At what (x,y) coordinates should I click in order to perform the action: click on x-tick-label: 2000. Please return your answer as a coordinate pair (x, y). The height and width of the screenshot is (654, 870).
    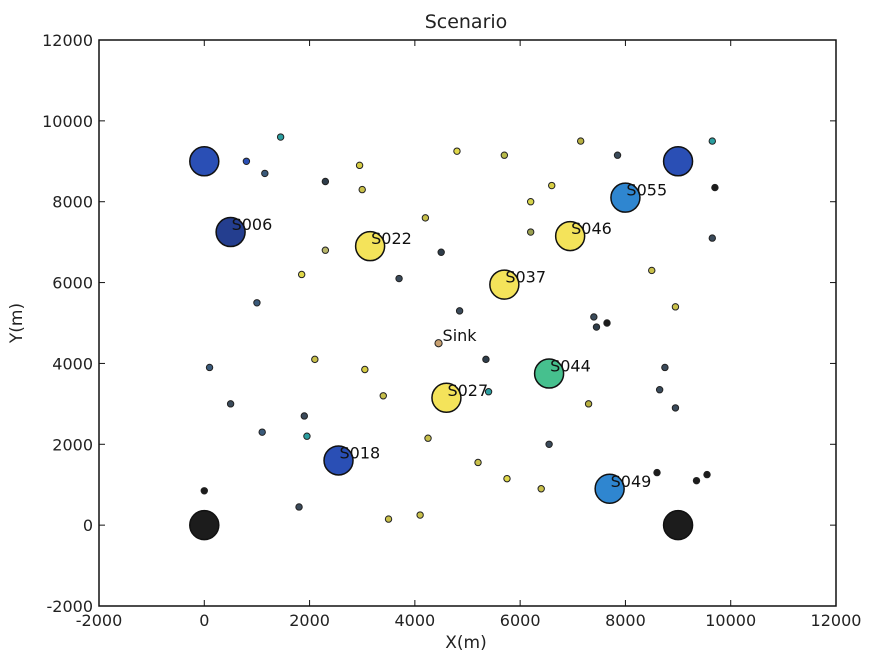
    Looking at the image, I should click on (309, 620).